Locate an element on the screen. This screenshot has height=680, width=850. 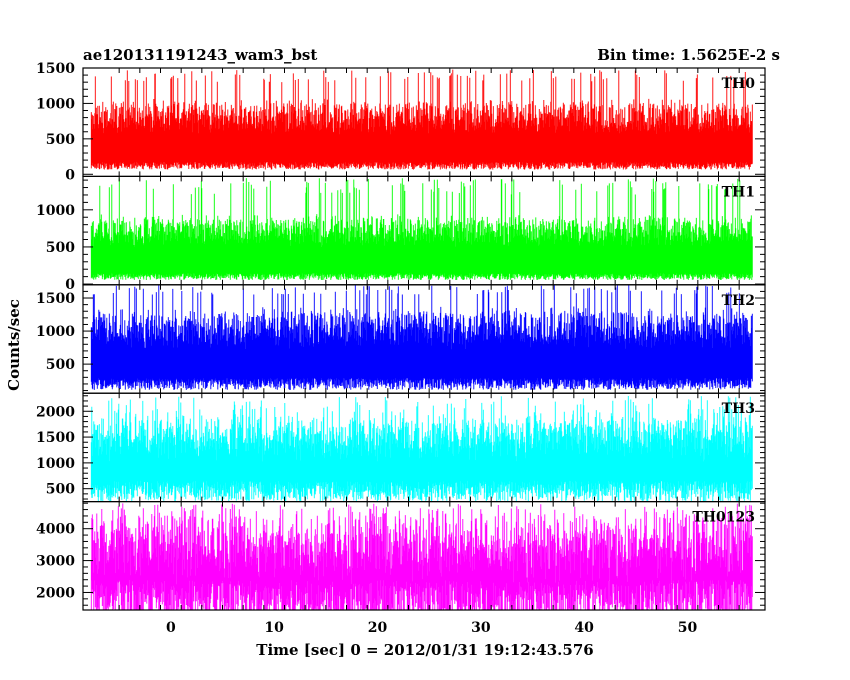
x-axis-title: Time [sec] 0 = 2012/01/31 19:12:43.576 is located at coordinates (424, 650).